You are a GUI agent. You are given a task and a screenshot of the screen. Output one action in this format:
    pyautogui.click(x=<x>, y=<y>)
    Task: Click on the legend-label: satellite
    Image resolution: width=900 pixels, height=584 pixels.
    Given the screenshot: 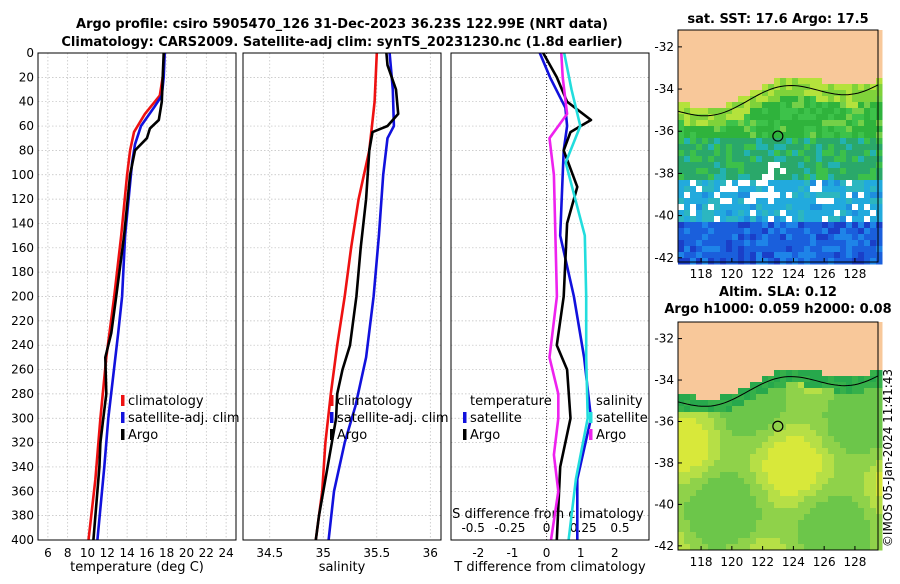 What is the action you would take?
    pyautogui.click(x=622, y=418)
    